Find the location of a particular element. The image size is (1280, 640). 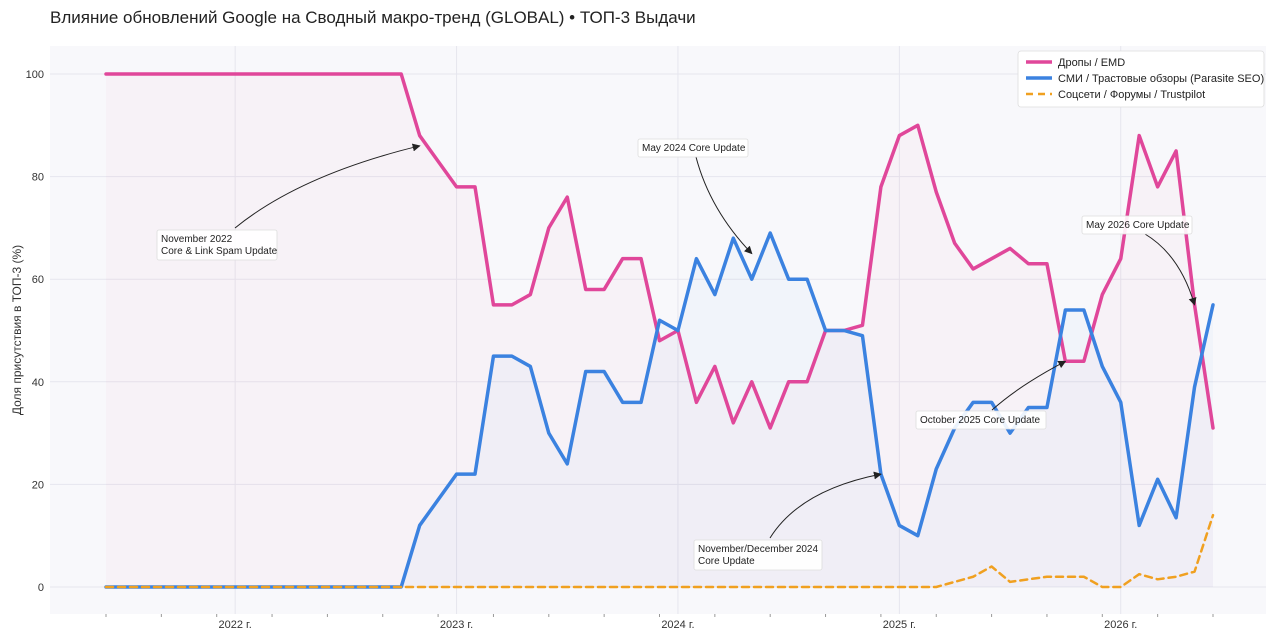

y-axis-label: Доля присутствия в ТОП-3 (%) is located at coordinates (17, 330).